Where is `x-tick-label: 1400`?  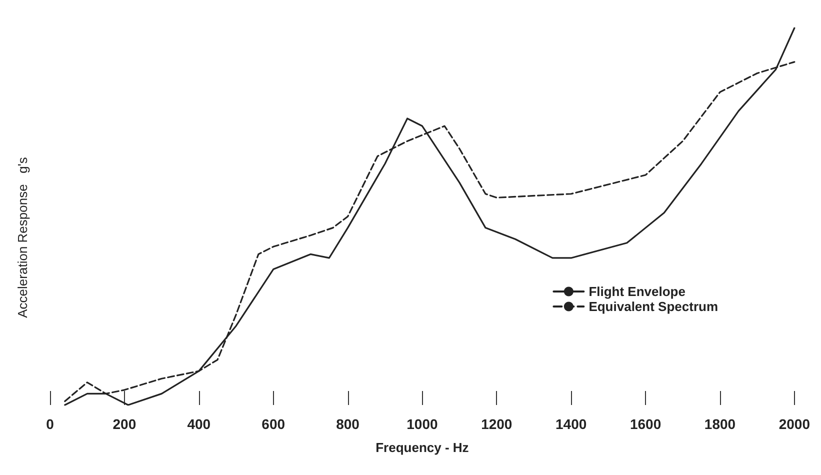 x-tick-label: 1400 is located at coordinates (571, 424).